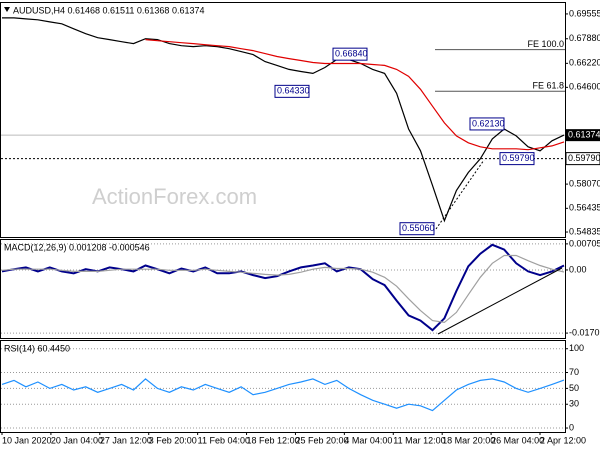 The image size is (600, 450). I want to click on annotation-label: 0.55060, so click(418, 228).